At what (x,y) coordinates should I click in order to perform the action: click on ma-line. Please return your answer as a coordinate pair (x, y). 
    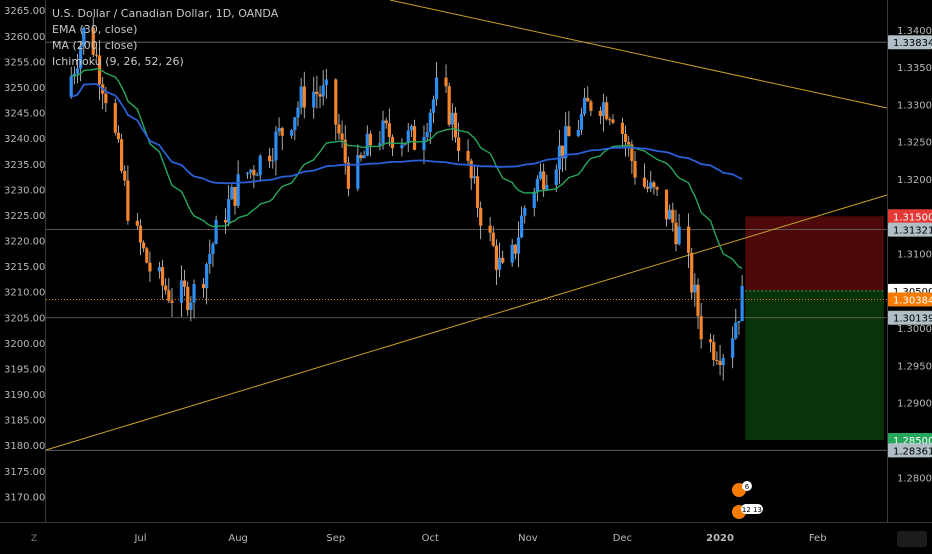
    Looking at the image, I should click on (406, 133).